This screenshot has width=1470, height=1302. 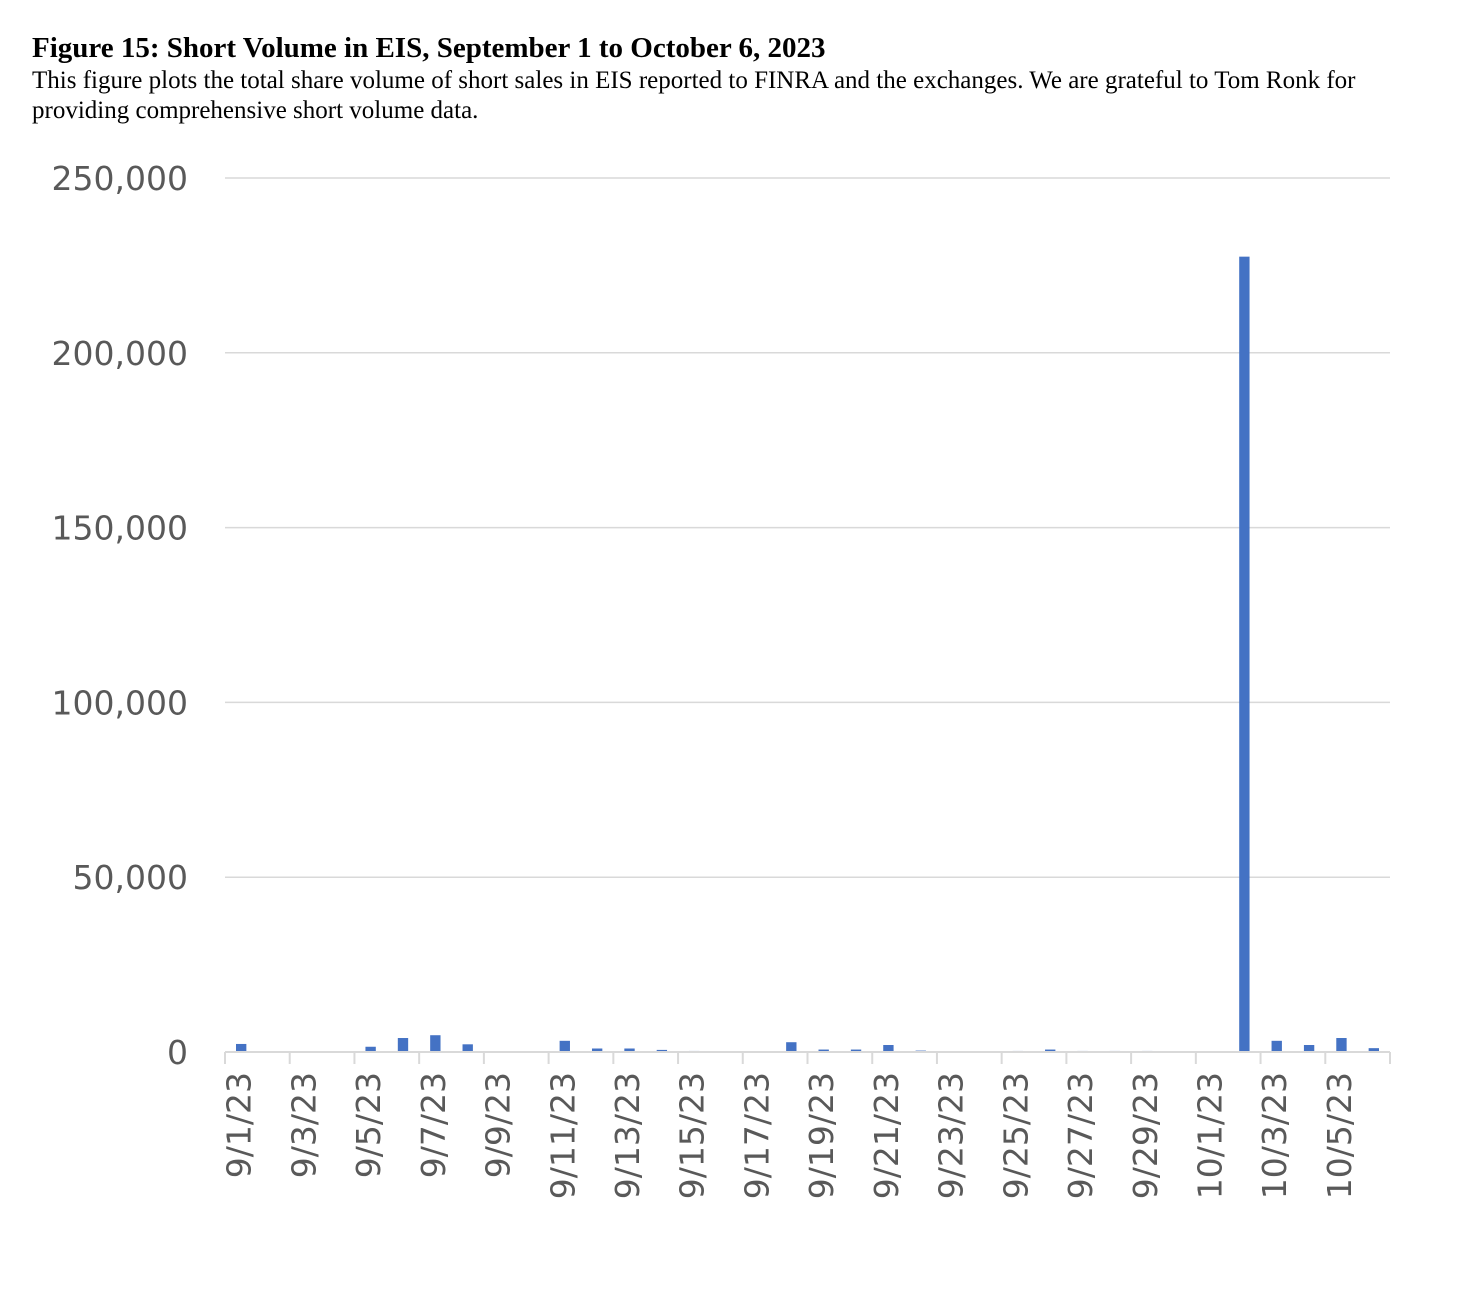 I want to click on y-tick-label: 150,000, so click(x=120, y=528).